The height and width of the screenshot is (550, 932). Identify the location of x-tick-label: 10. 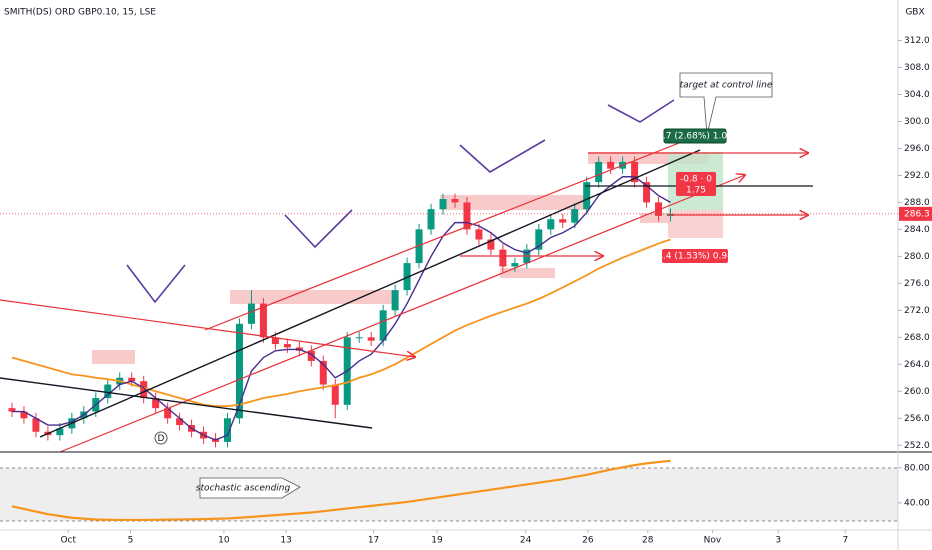
(224, 541).